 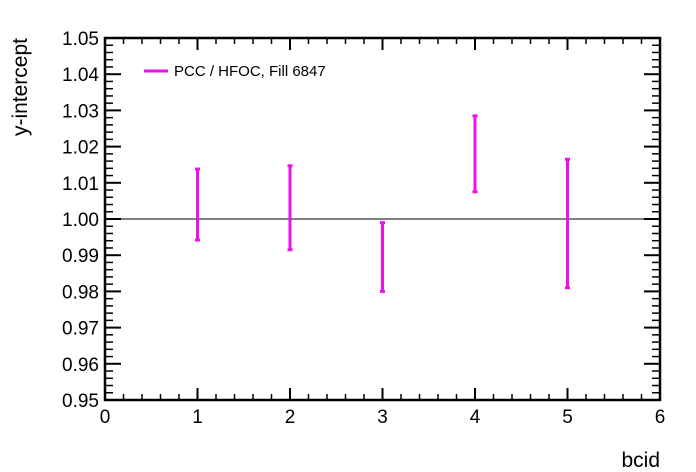 What do you see at coordinates (475, 417) in the screenshot?
I see `x-tick-label: 4` at bounding box center [475, 417].